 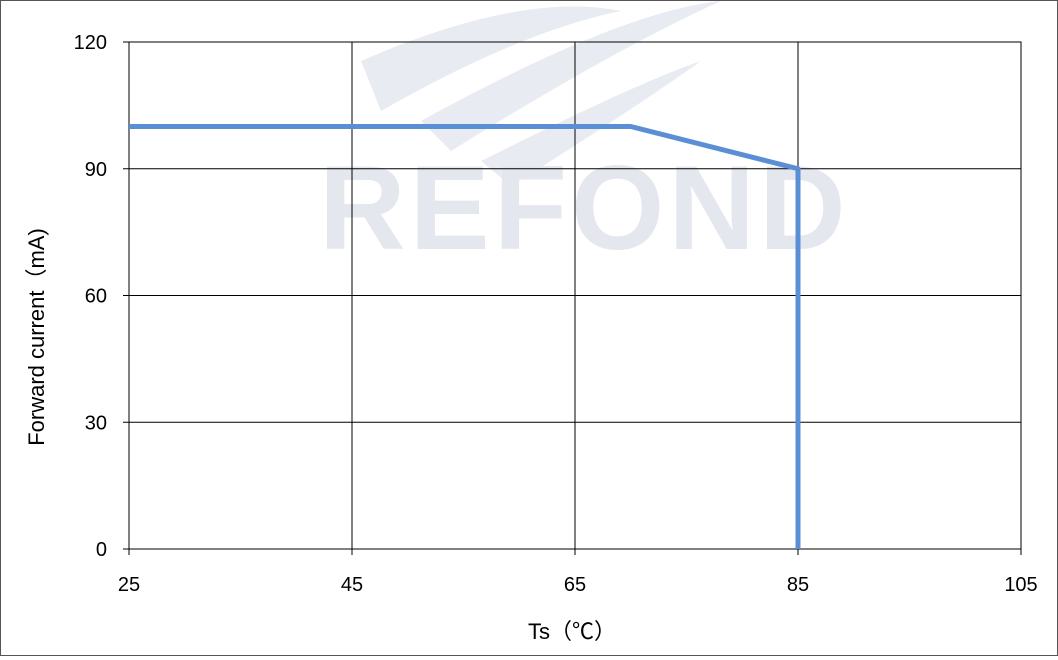 What do you see at coordinates (101, 550) in the screenshot?
I see `y-tick-label: 0` at bounding box center [101, 550].